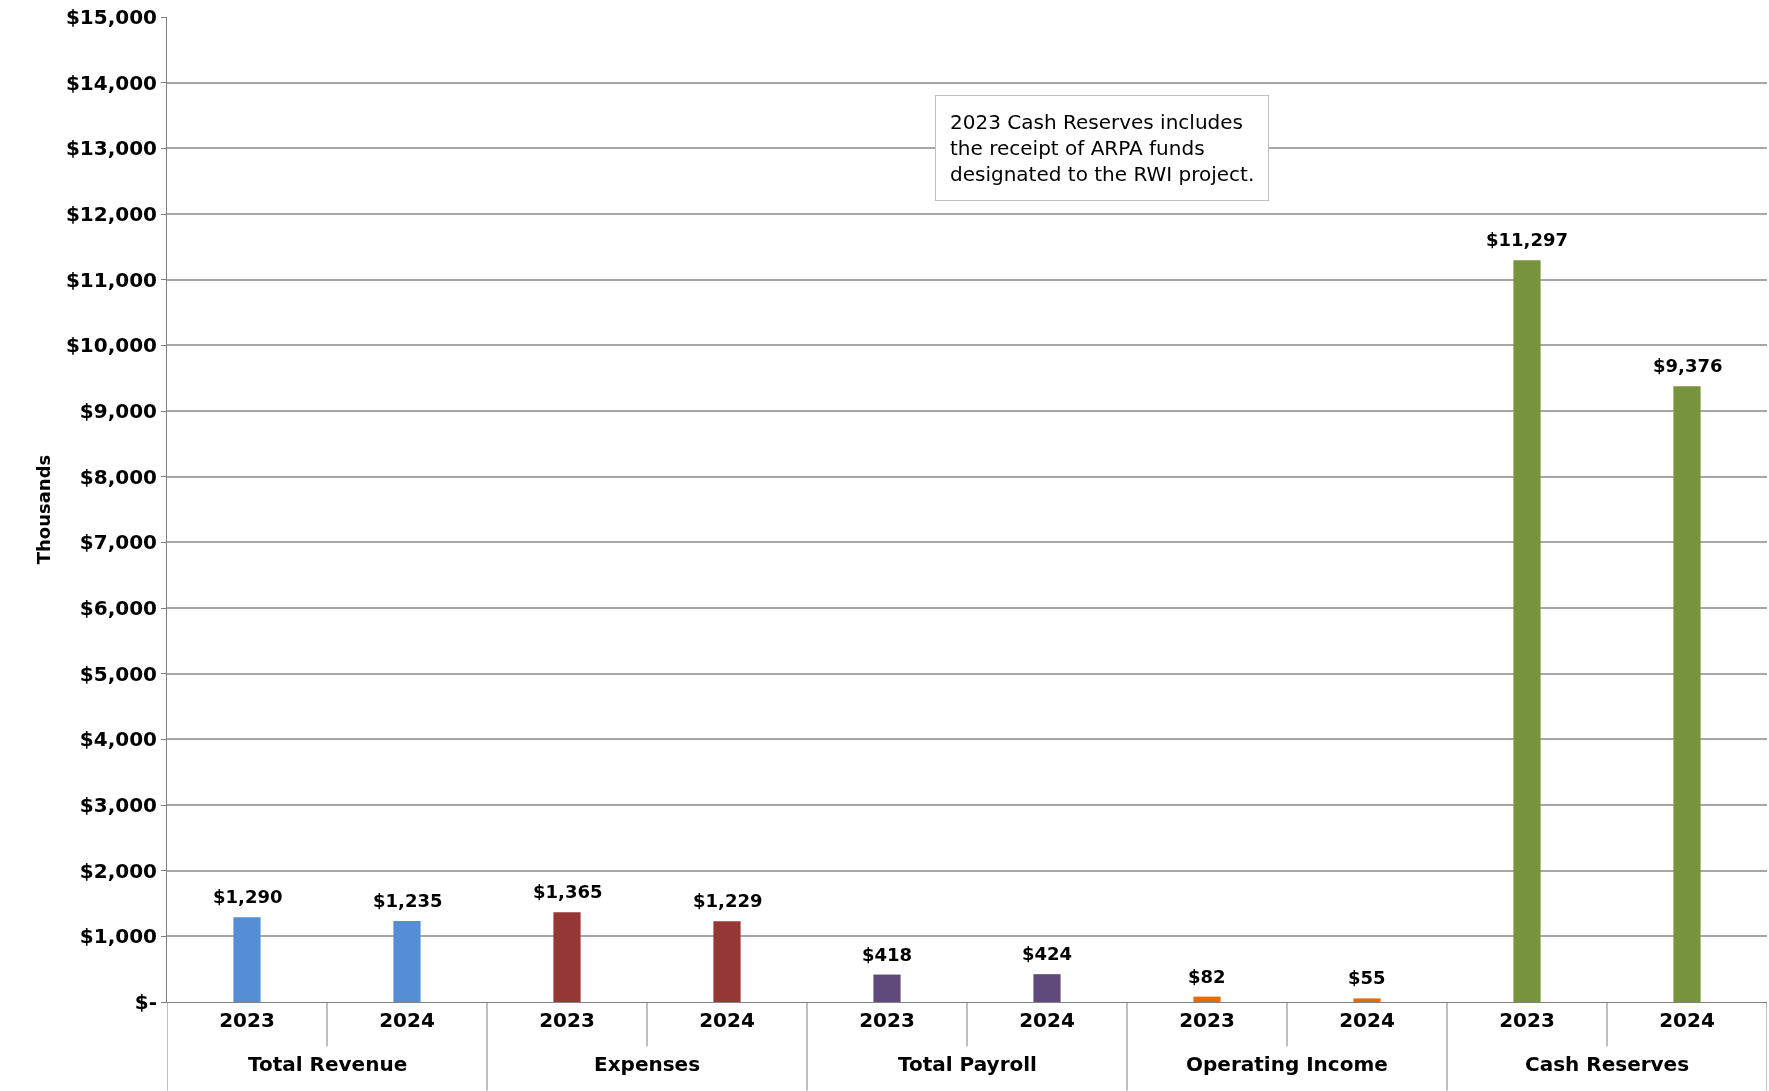 This screenshot has height=1091, width=1769. I want to click on data-label: $418, so click(887, 954).